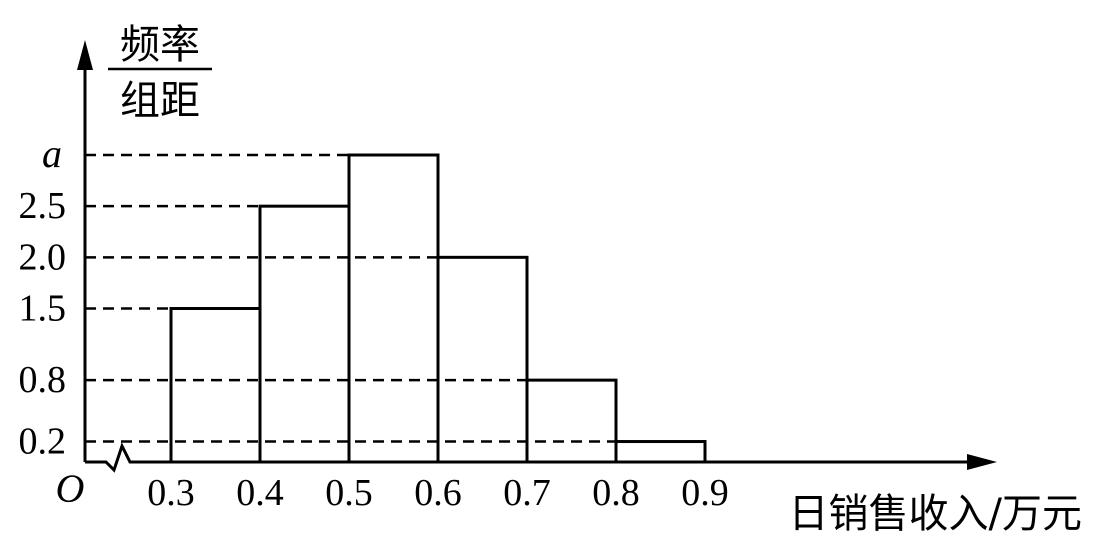 This screenshot has width=1099, height=540. What do you see at coordinates (935, 514) in the screenshot?
I see `x-axis-label: 日销售收入/万元` at bounding box center [935, 514].